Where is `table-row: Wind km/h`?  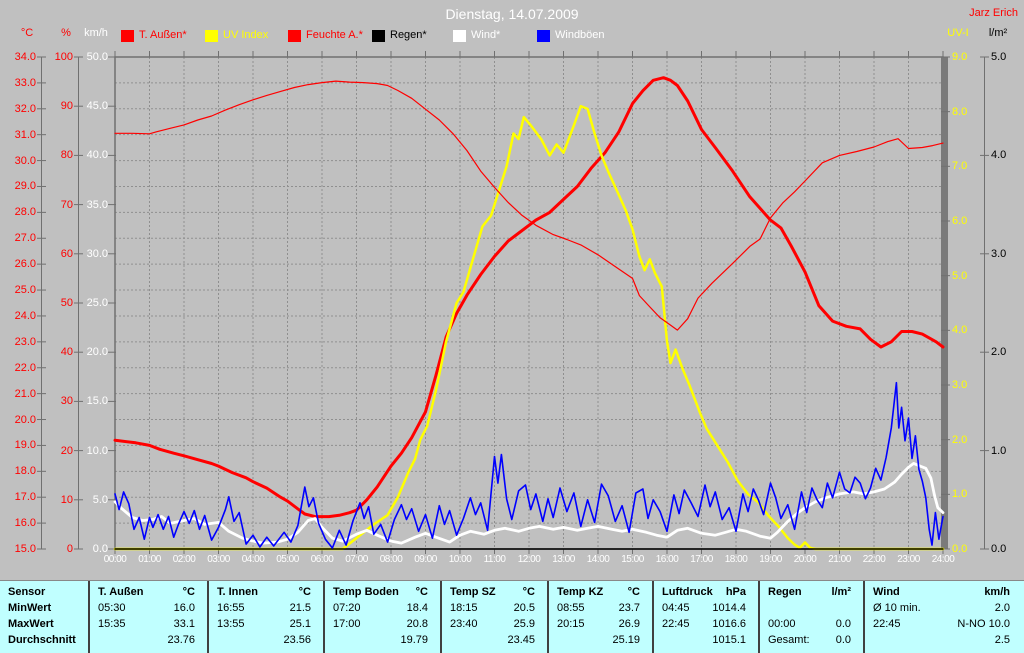
table-row: Wind km/h is located at coordinates (941, 591).